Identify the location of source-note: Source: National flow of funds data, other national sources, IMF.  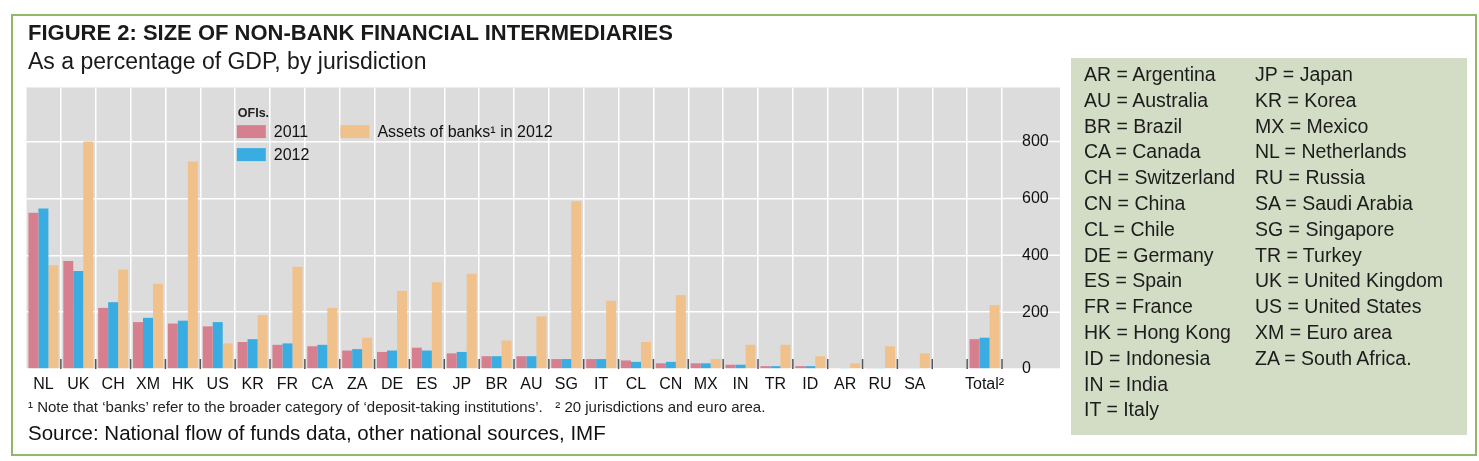
(317, 432).